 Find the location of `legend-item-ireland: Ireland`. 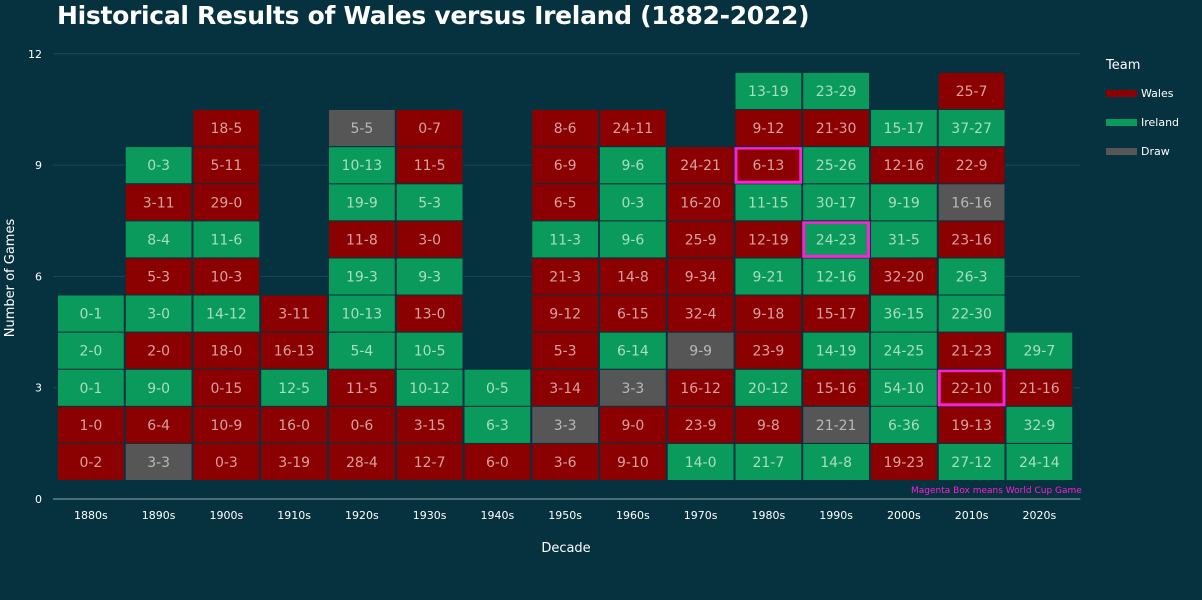

legend-item-ireland: Ireland is located at coordinates (1151, 122).